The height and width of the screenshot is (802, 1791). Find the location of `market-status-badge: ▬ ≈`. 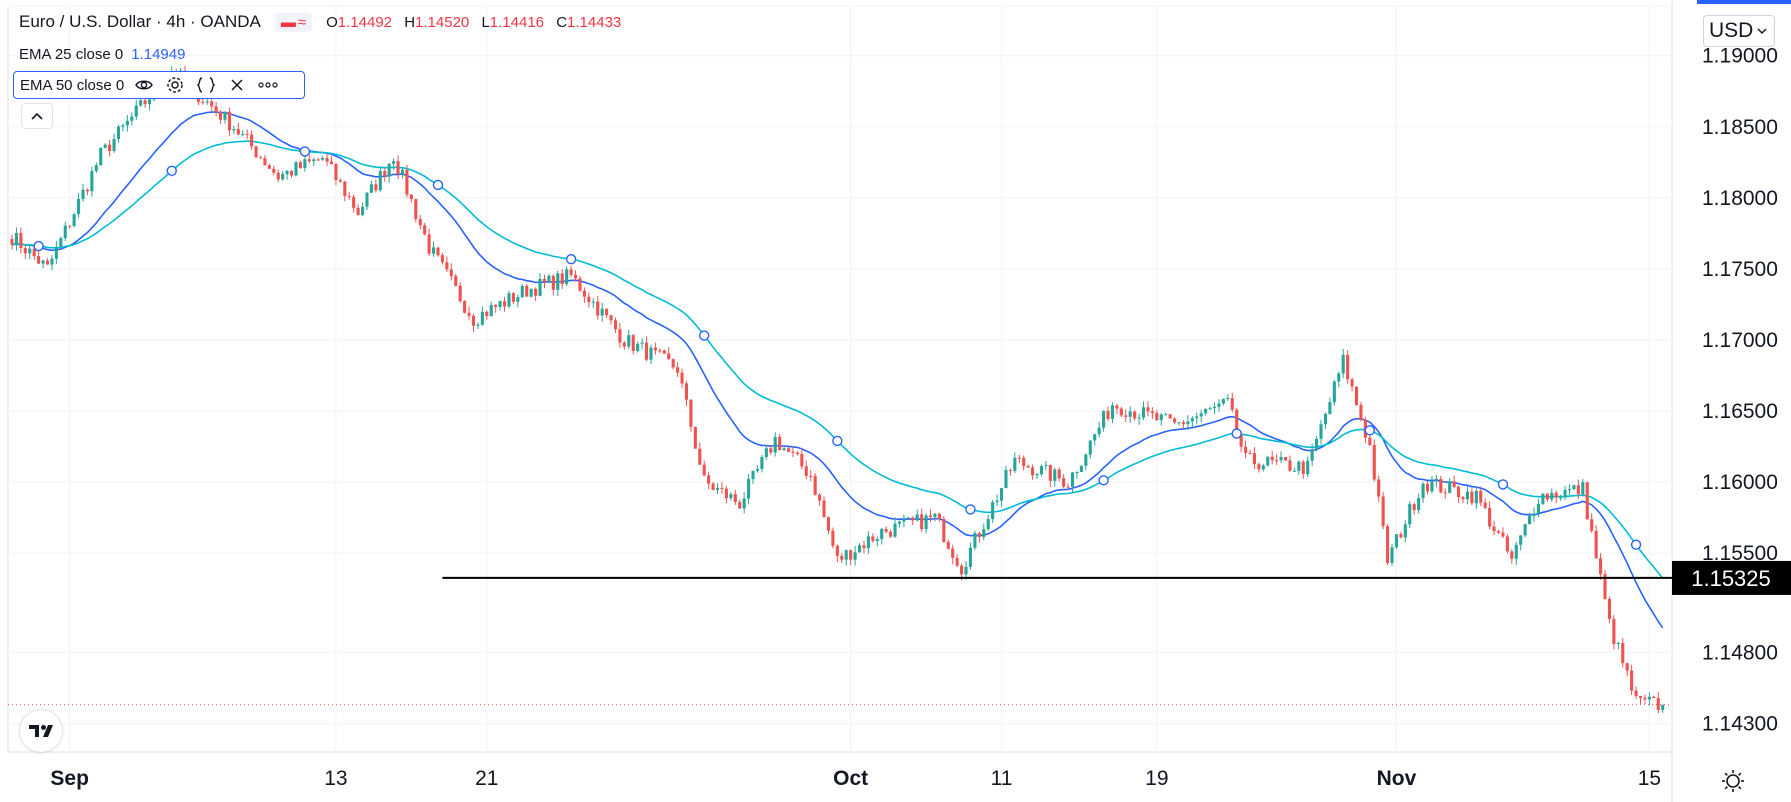

market-status-badge: ▬ ≈ is located at coordinates (293, 22).